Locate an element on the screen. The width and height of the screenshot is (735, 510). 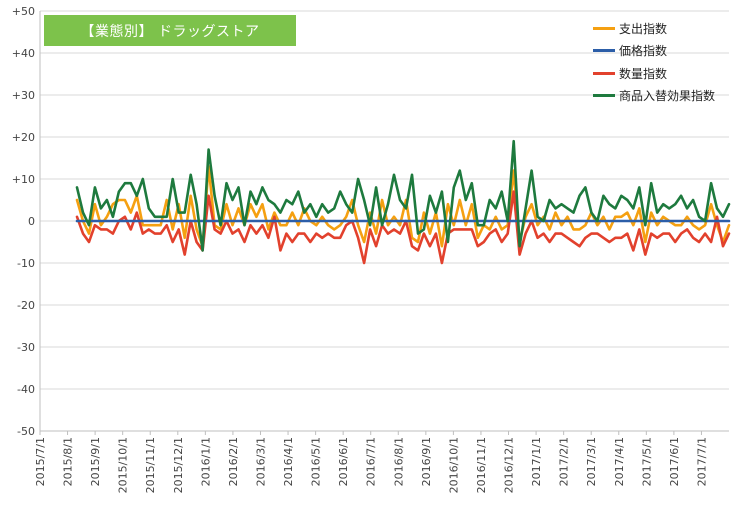
x-tick-label: 2016/7/1 is located at coordinates (371, 461).